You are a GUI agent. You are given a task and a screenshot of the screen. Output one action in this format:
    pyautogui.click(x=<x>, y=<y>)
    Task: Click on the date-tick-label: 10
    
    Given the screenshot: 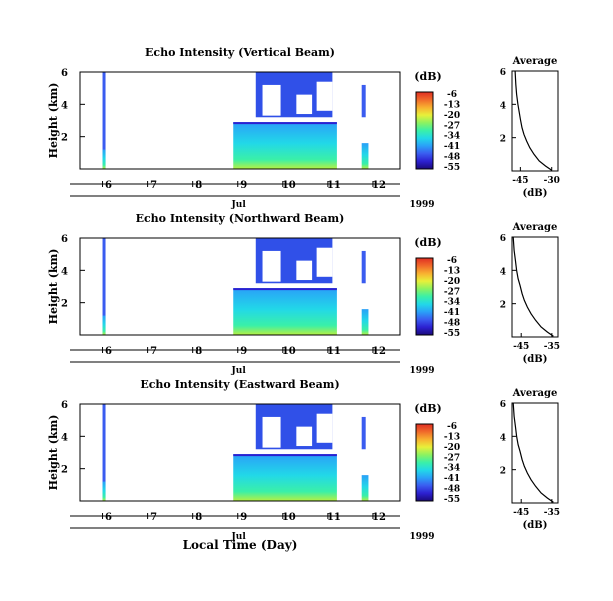 What is the action you would take?
    pyautogui.click(x=289, y=517)
    